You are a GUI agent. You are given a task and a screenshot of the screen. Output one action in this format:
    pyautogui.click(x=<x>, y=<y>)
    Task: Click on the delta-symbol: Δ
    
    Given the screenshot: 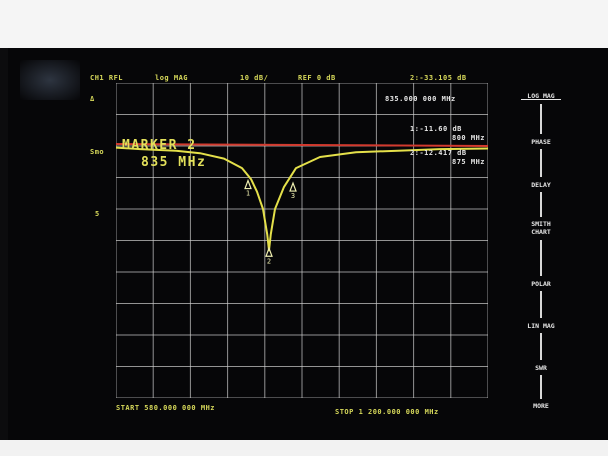 What is the action you would take?
    pyautogui.click(x=92, y=99)
    